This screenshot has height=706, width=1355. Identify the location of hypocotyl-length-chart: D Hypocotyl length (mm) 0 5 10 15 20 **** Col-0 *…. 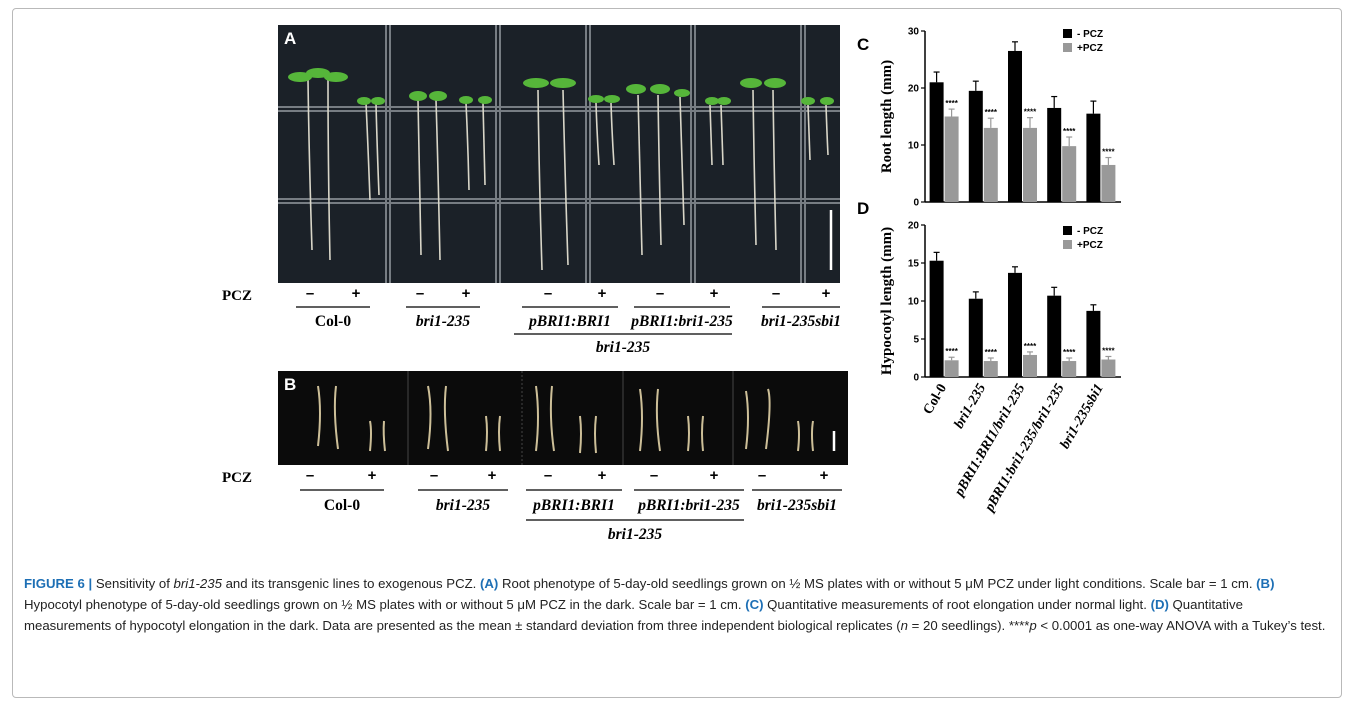
(989, 358).